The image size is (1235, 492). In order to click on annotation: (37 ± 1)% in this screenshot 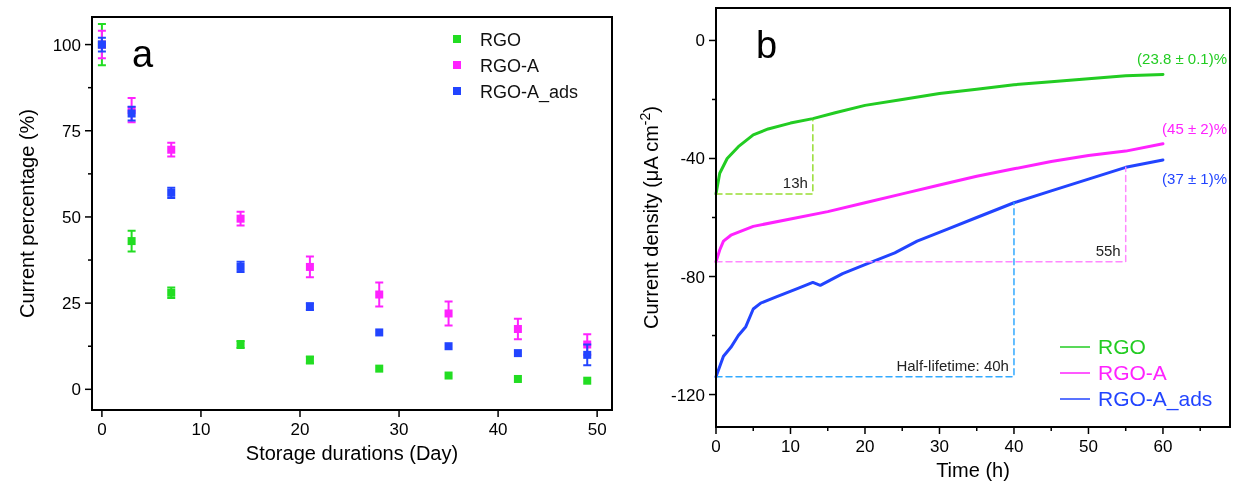, I will do `click(1194, 178)`.